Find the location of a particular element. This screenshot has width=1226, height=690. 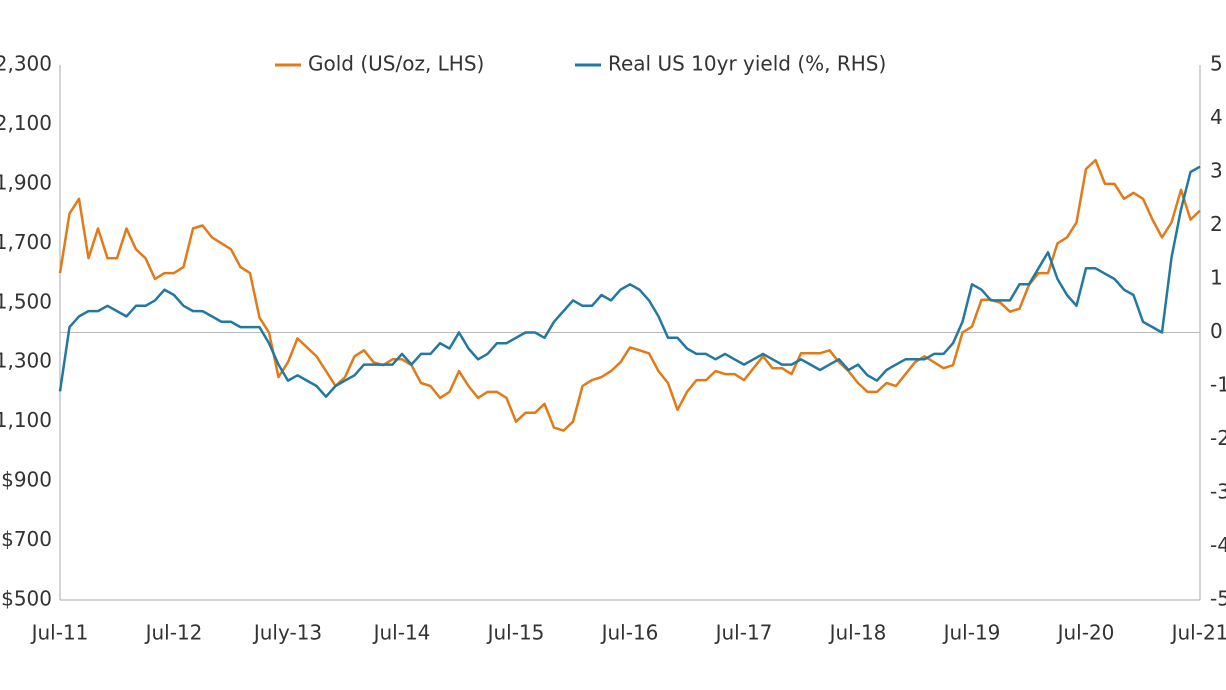

y-tick-label: $1,500 is located at coordinates (26, 301).